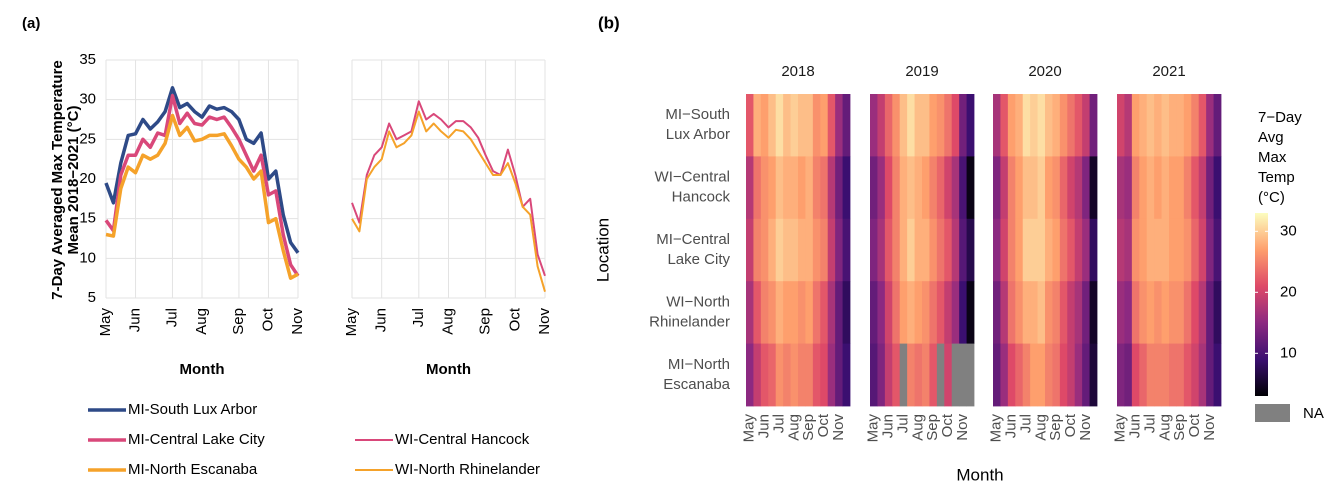 The image size is (1331, 485). What do you see at coordinates (963, 375) in the screenshot?
I see `na-cell` at bounding box center [963, 375].